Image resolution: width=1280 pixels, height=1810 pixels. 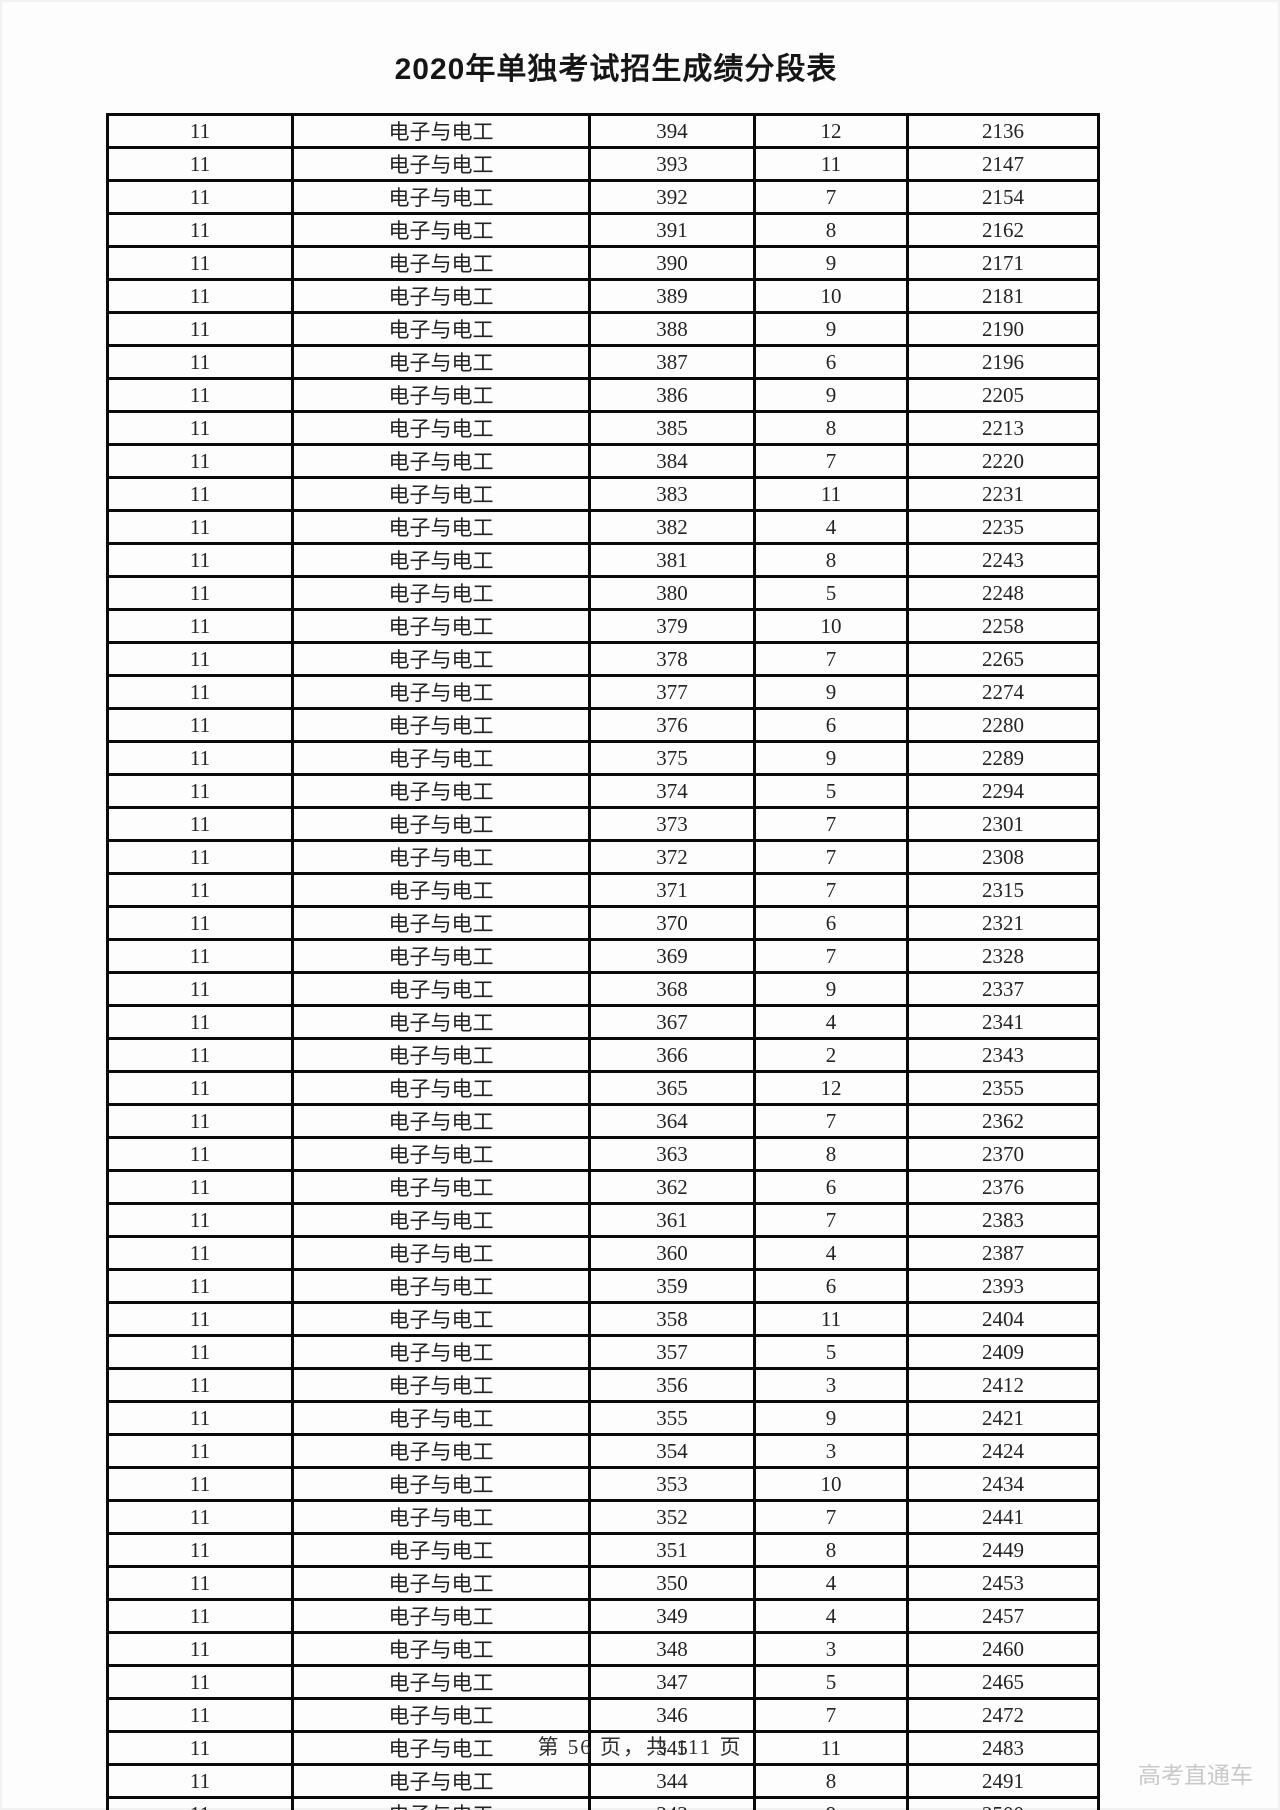 What do you see at coordinates (603, 1803) in the screenshot?
I see `table-row: 11 电子与电工 343 9 2500` at bounding box center [603, 1803].